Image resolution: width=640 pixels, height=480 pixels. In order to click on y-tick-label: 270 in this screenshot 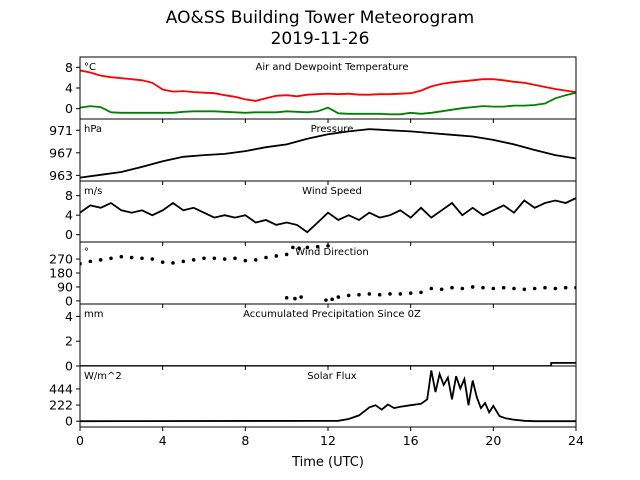, I will do `click(61, 259)`.